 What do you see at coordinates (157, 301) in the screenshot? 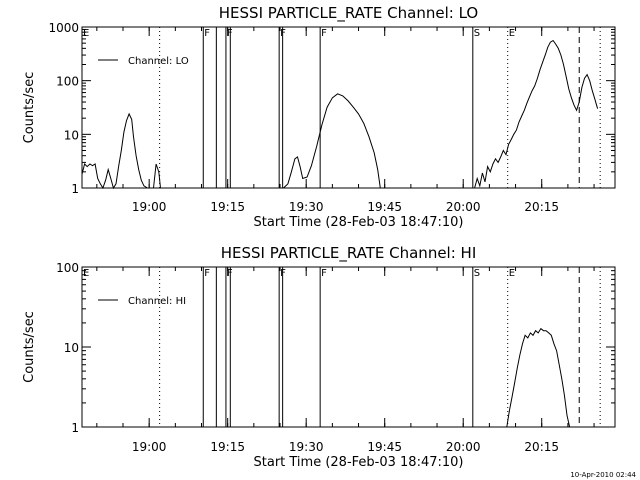
I see `legend-label: Channel: HI` at bounding box center [157, 301].